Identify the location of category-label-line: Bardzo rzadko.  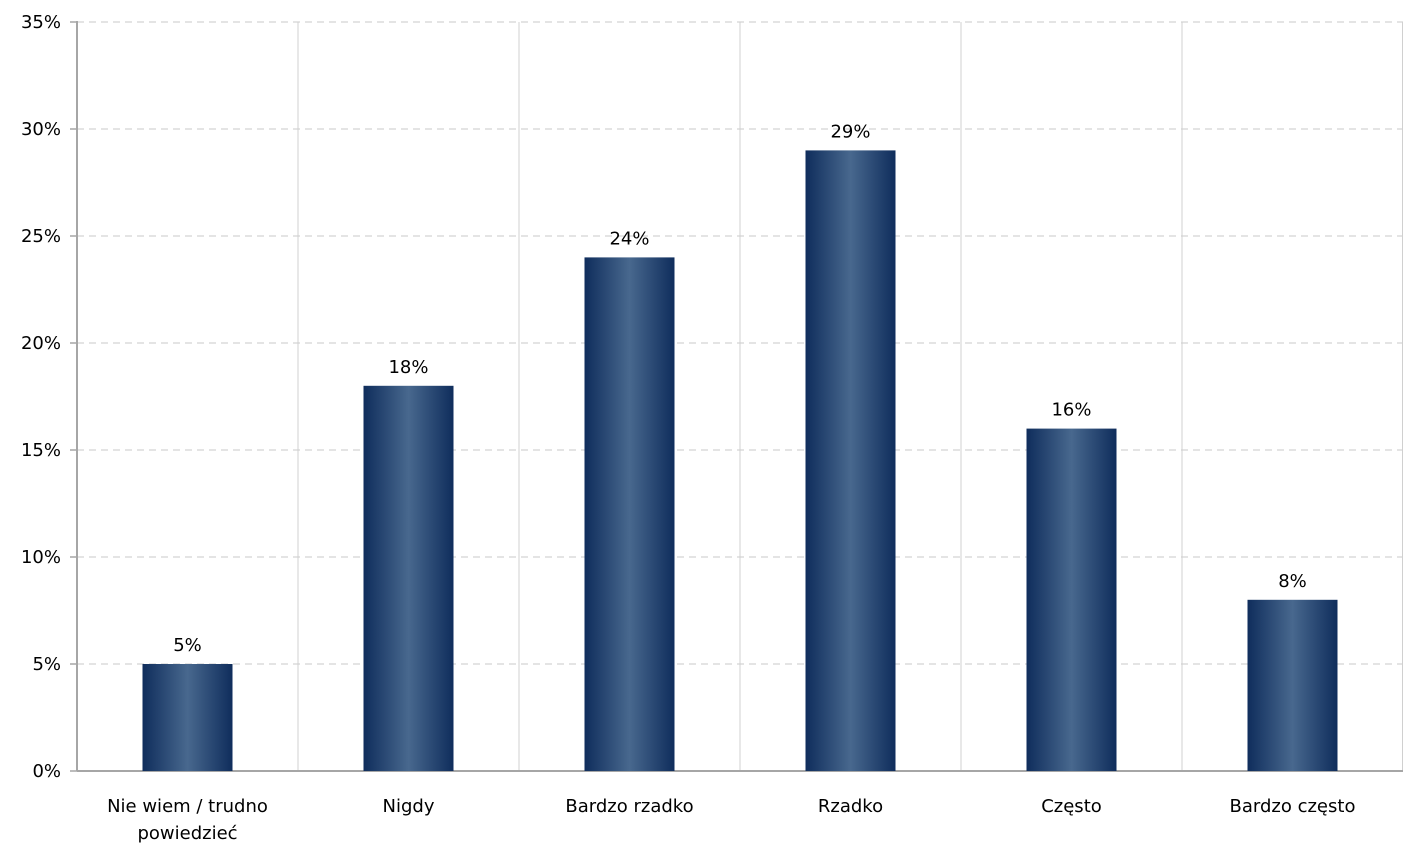
(629, 806).